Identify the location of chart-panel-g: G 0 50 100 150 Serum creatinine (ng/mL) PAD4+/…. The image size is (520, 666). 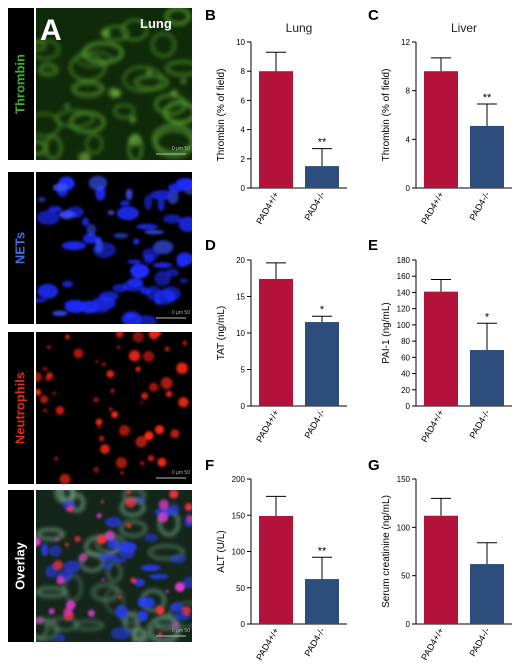
(440, 559).